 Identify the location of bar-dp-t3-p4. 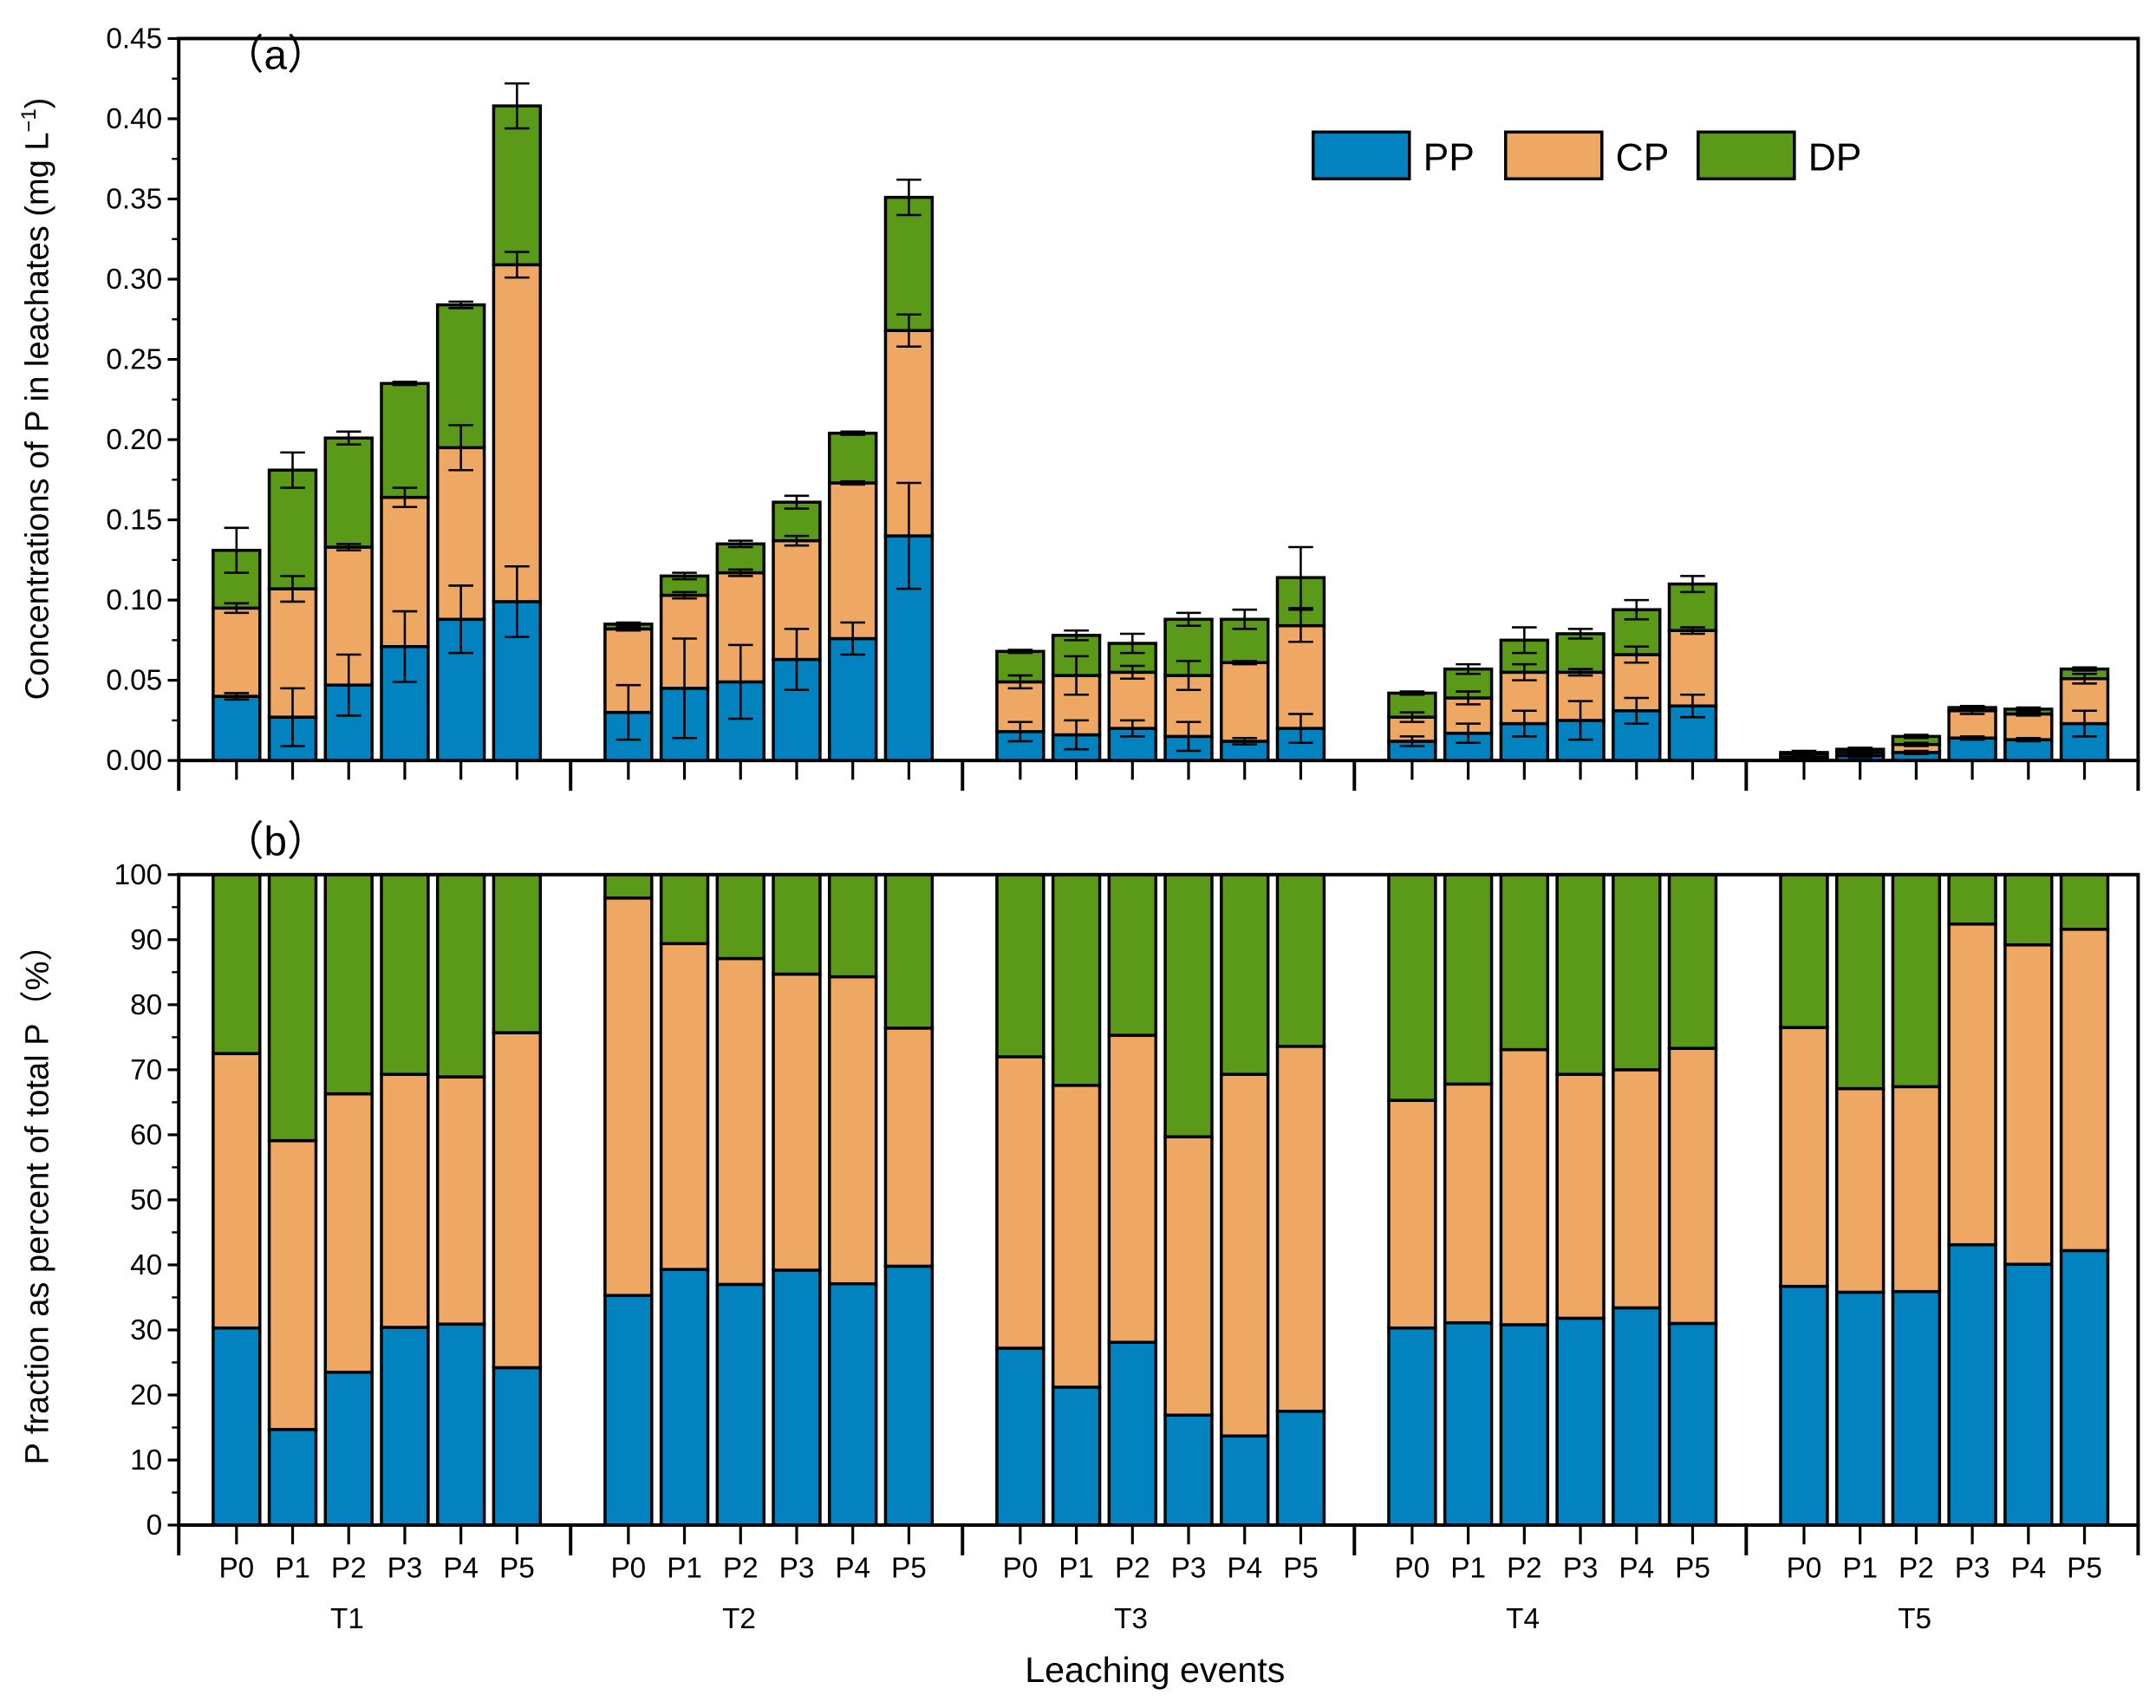
(1245, 975).